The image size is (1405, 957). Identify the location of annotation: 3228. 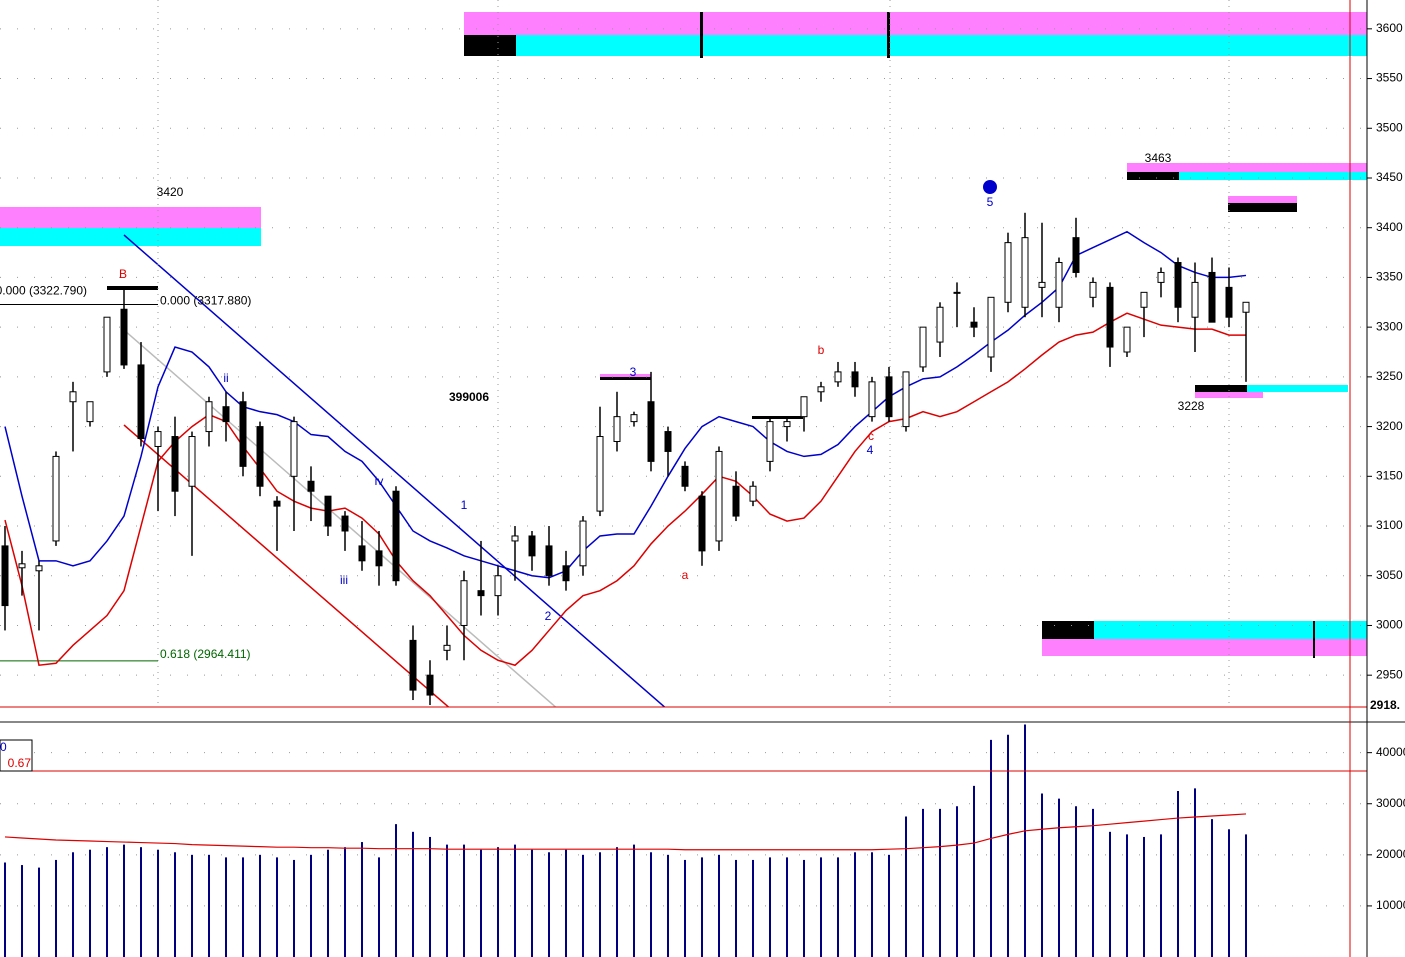
(1191, 406).